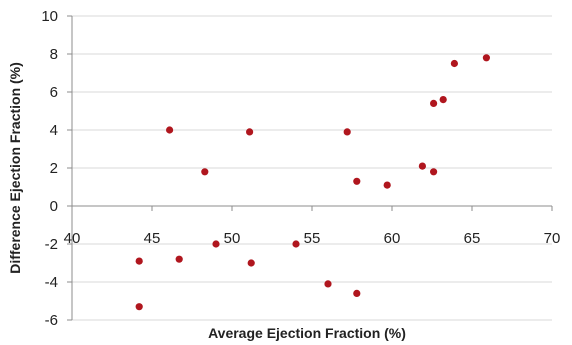 This screenshot has width=572, height=345. What do you see at coordinates (232, 238) in the screenshot?
I see `x-tick-label-50: 50` at bounding box center [232, 238].